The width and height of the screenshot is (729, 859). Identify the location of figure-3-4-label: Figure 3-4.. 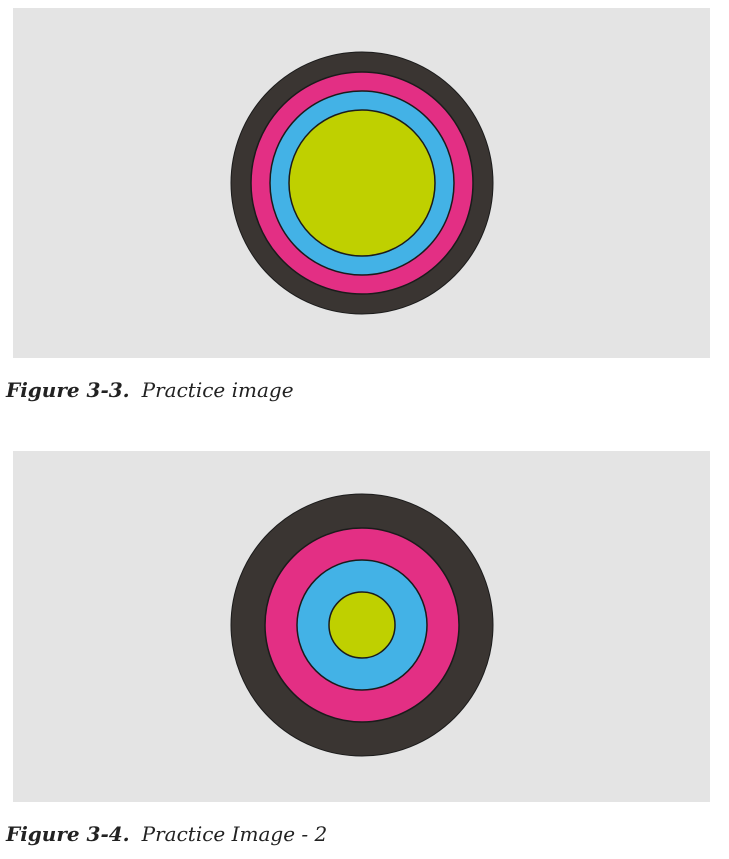
(68, 834).